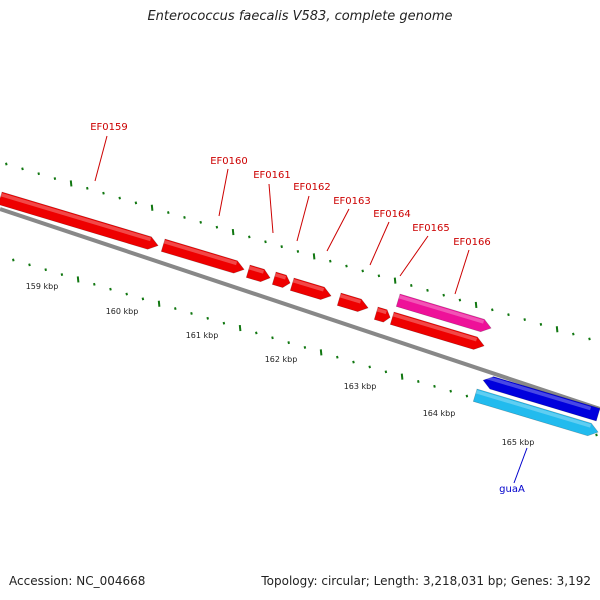  I want to click on gene-ef0160, so click(203, 257).